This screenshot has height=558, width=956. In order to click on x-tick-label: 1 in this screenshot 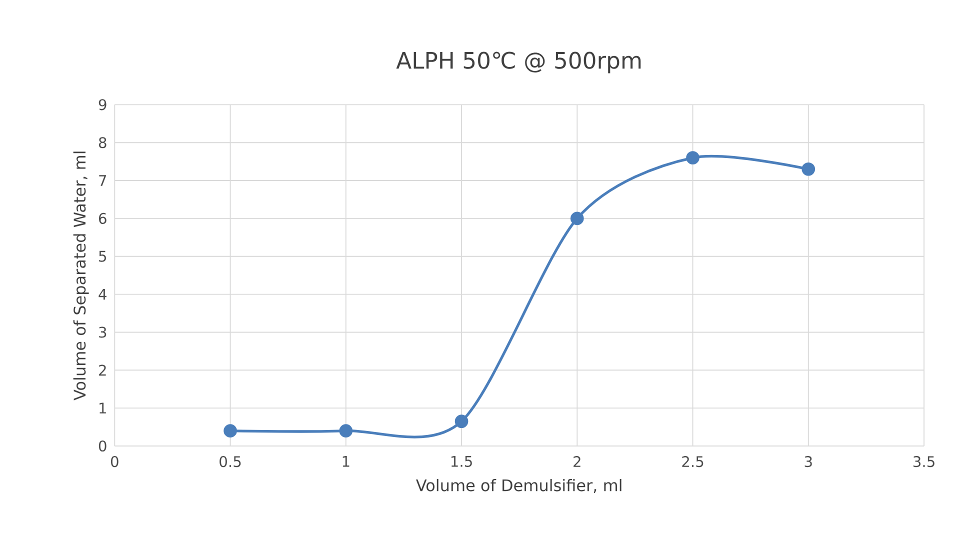, I will do `click(346, 461)`.